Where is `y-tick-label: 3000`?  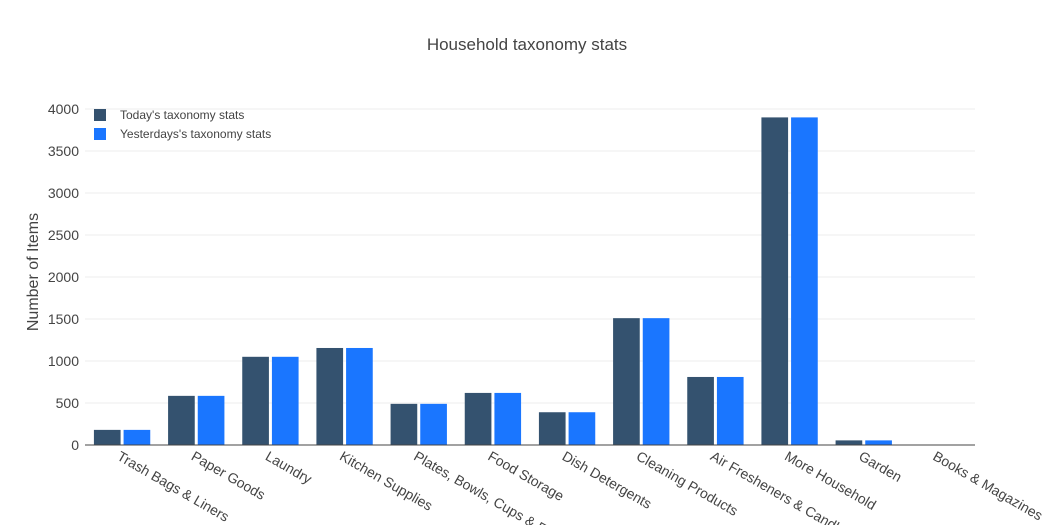 y-tick-label: 3000 is located at coordinates (63, 193).